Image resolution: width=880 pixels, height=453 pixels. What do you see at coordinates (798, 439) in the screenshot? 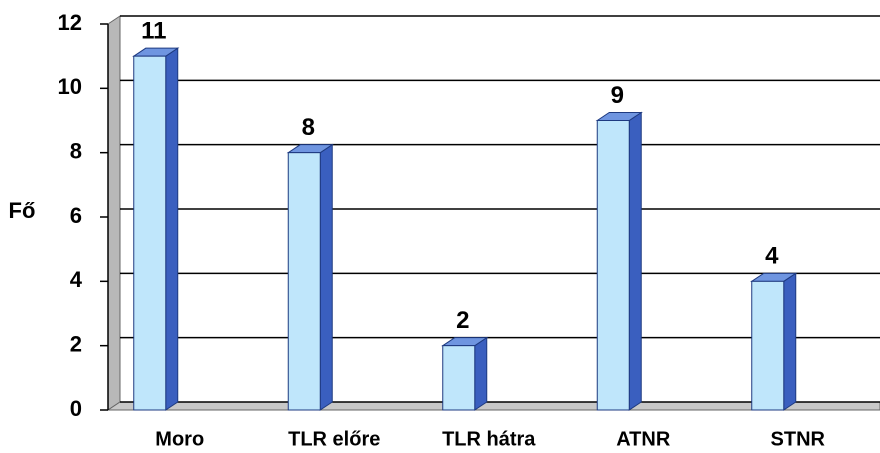
I see `x-tick-label: STNR` at bounding box center [798, 439].